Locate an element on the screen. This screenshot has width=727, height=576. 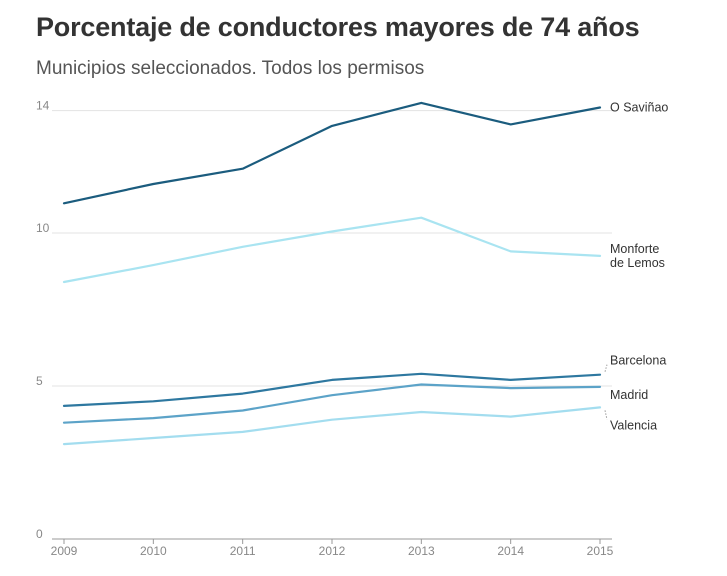
y-axis-ticks: 0 5 10 14 is located at coordinates (43, 320).